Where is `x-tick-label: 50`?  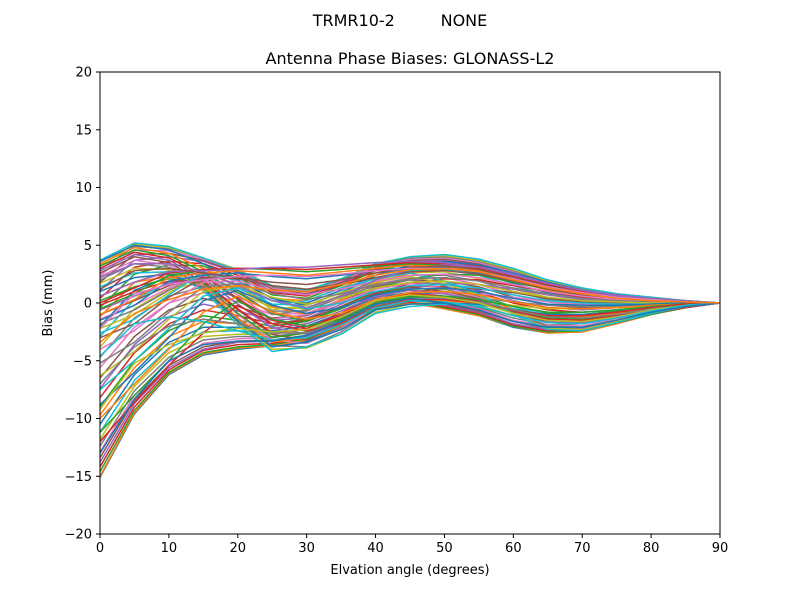 x-tick-label: 50 is located at coordinates (444, 548).